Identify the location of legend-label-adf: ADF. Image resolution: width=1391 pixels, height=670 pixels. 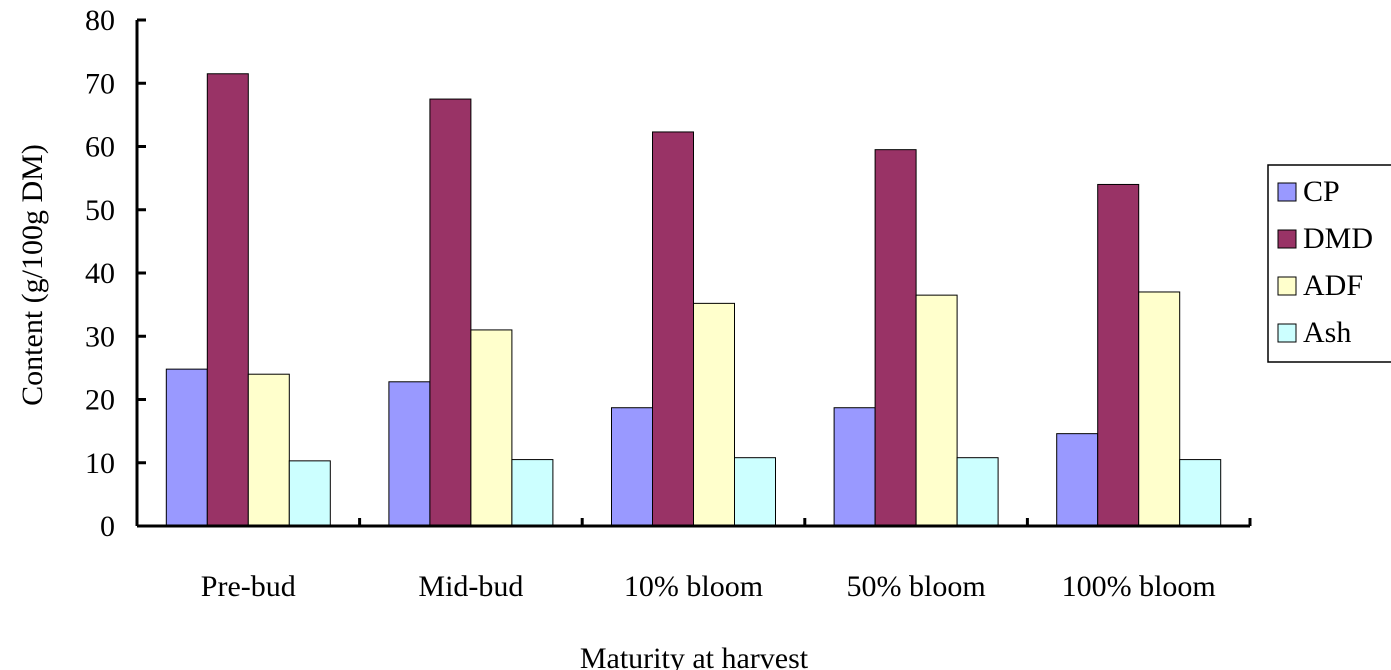
(1333, 285).